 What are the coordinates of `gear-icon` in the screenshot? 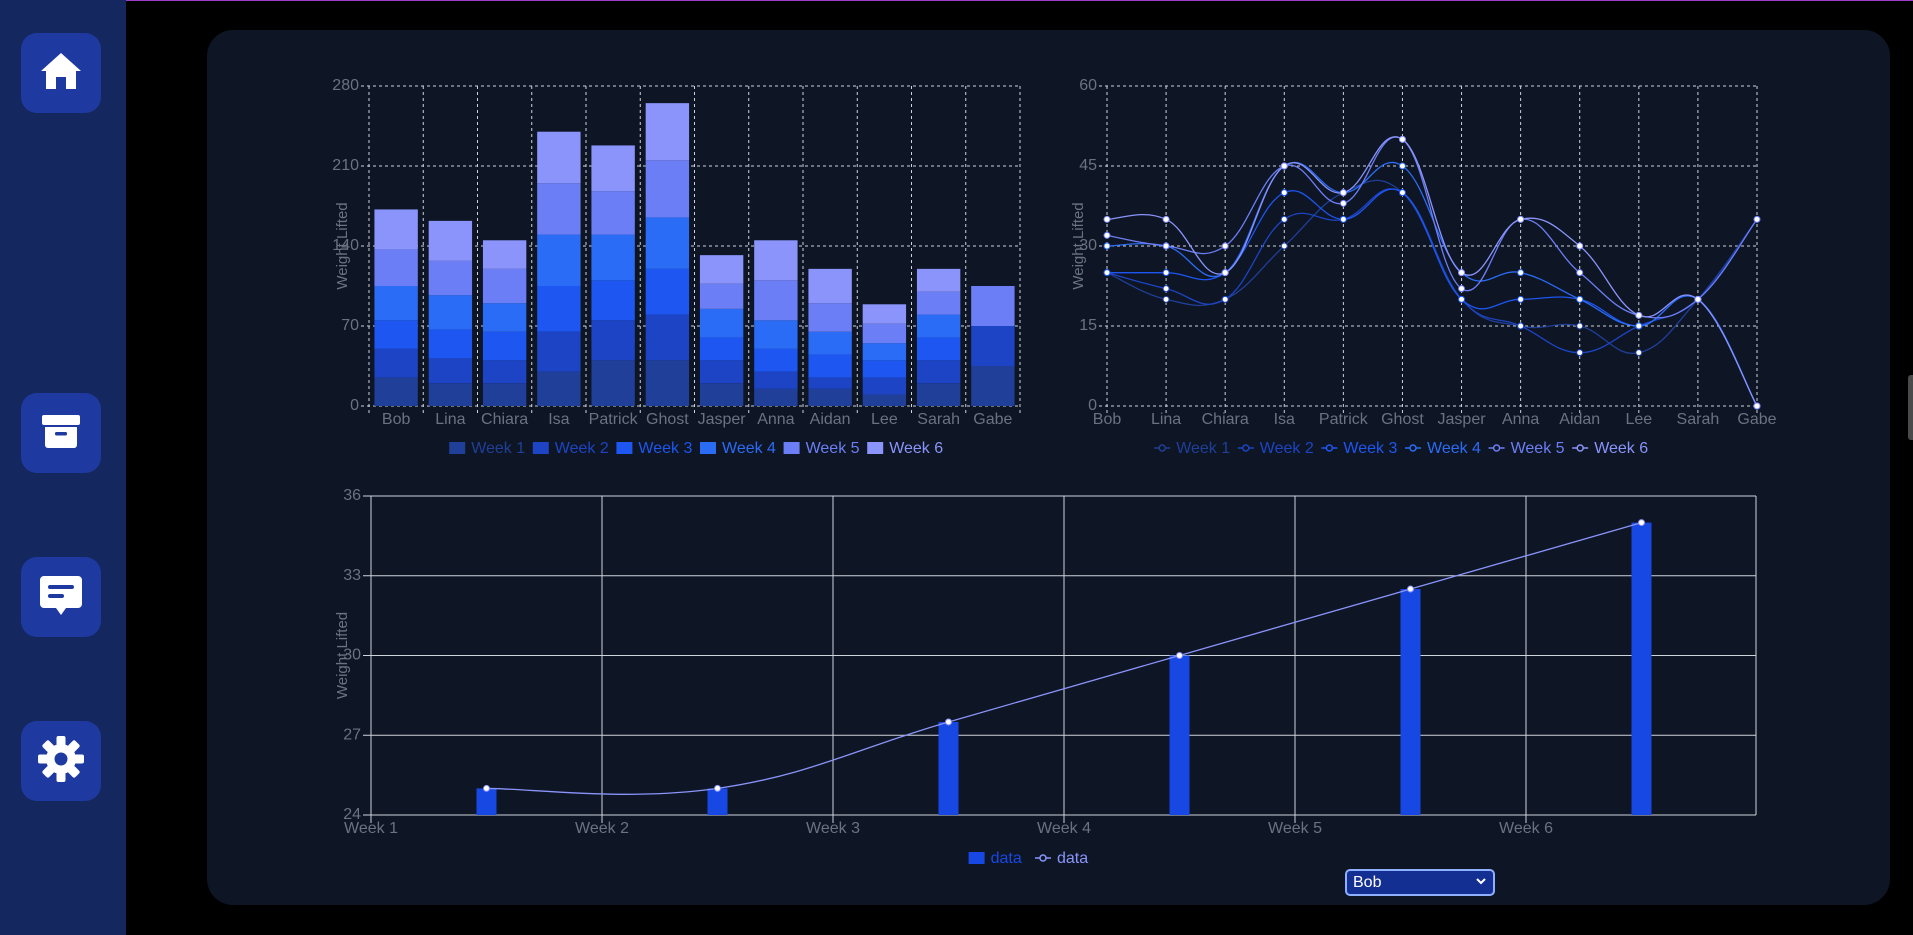 It's located at (61, 761).